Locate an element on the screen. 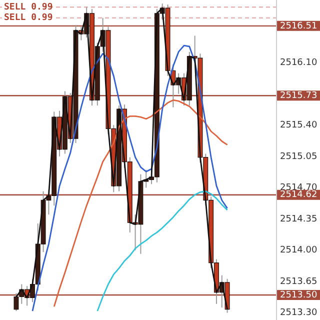 The width and height of the screenshot is (320, 320). y-tick-label: 2514.00 is located at coordinates (299, 251).